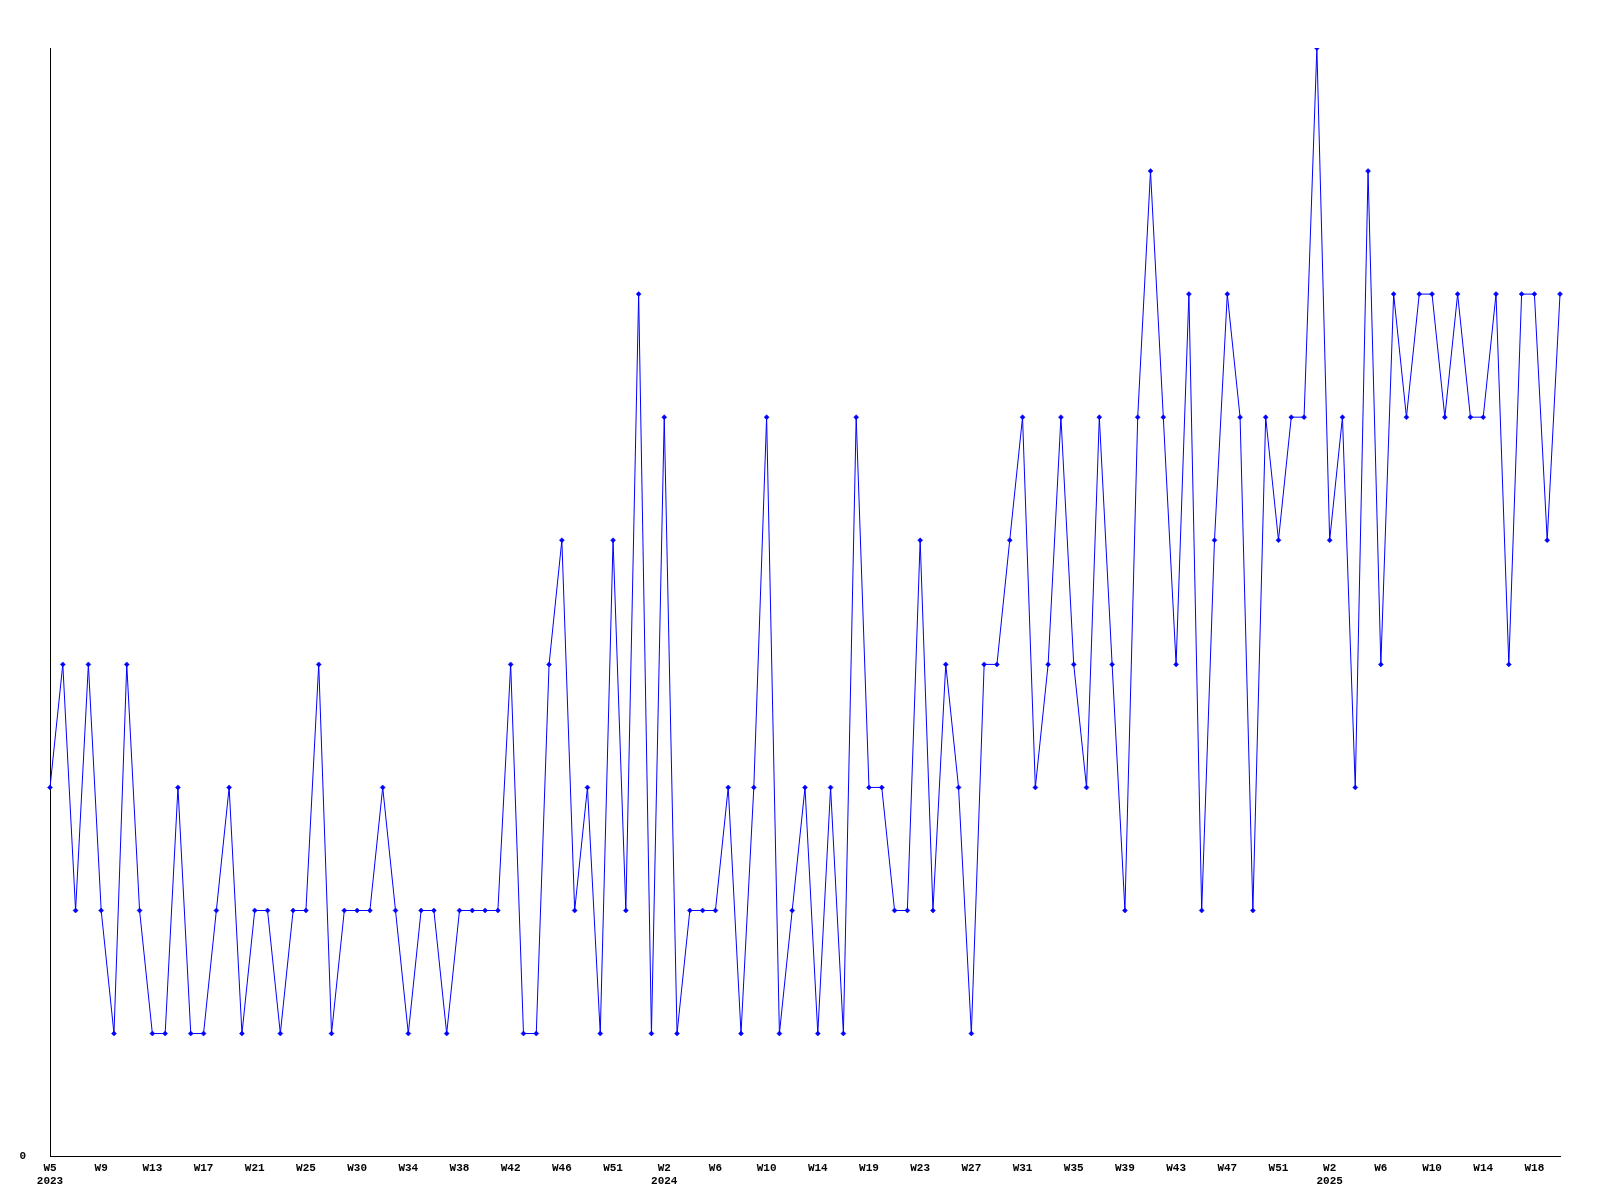 This screenshot has width=1600, height=1200. Describe the element at coordinates (459, 1167) in the screenshot. I see `x-tick-label: W38` at that location.